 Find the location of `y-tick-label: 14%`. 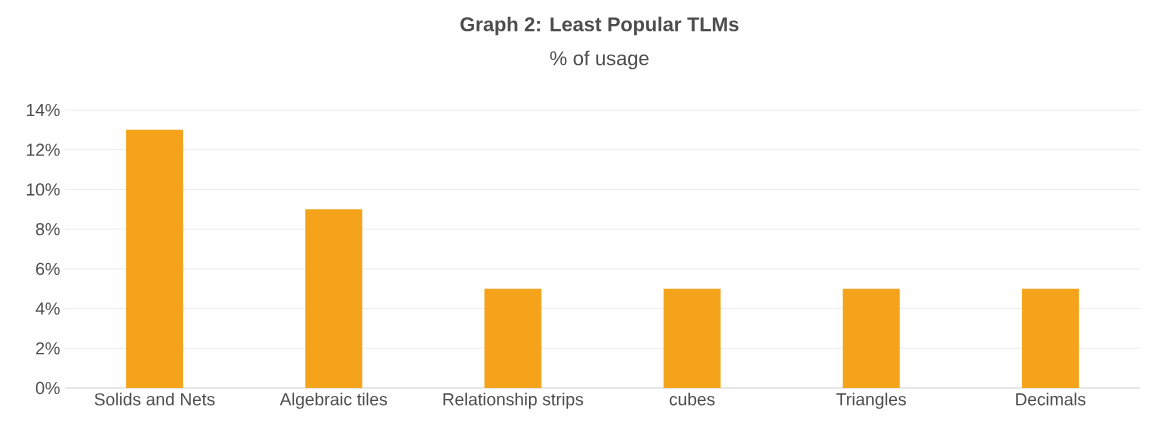

y-tick-label: 14% is located at coordinates (43, 110).